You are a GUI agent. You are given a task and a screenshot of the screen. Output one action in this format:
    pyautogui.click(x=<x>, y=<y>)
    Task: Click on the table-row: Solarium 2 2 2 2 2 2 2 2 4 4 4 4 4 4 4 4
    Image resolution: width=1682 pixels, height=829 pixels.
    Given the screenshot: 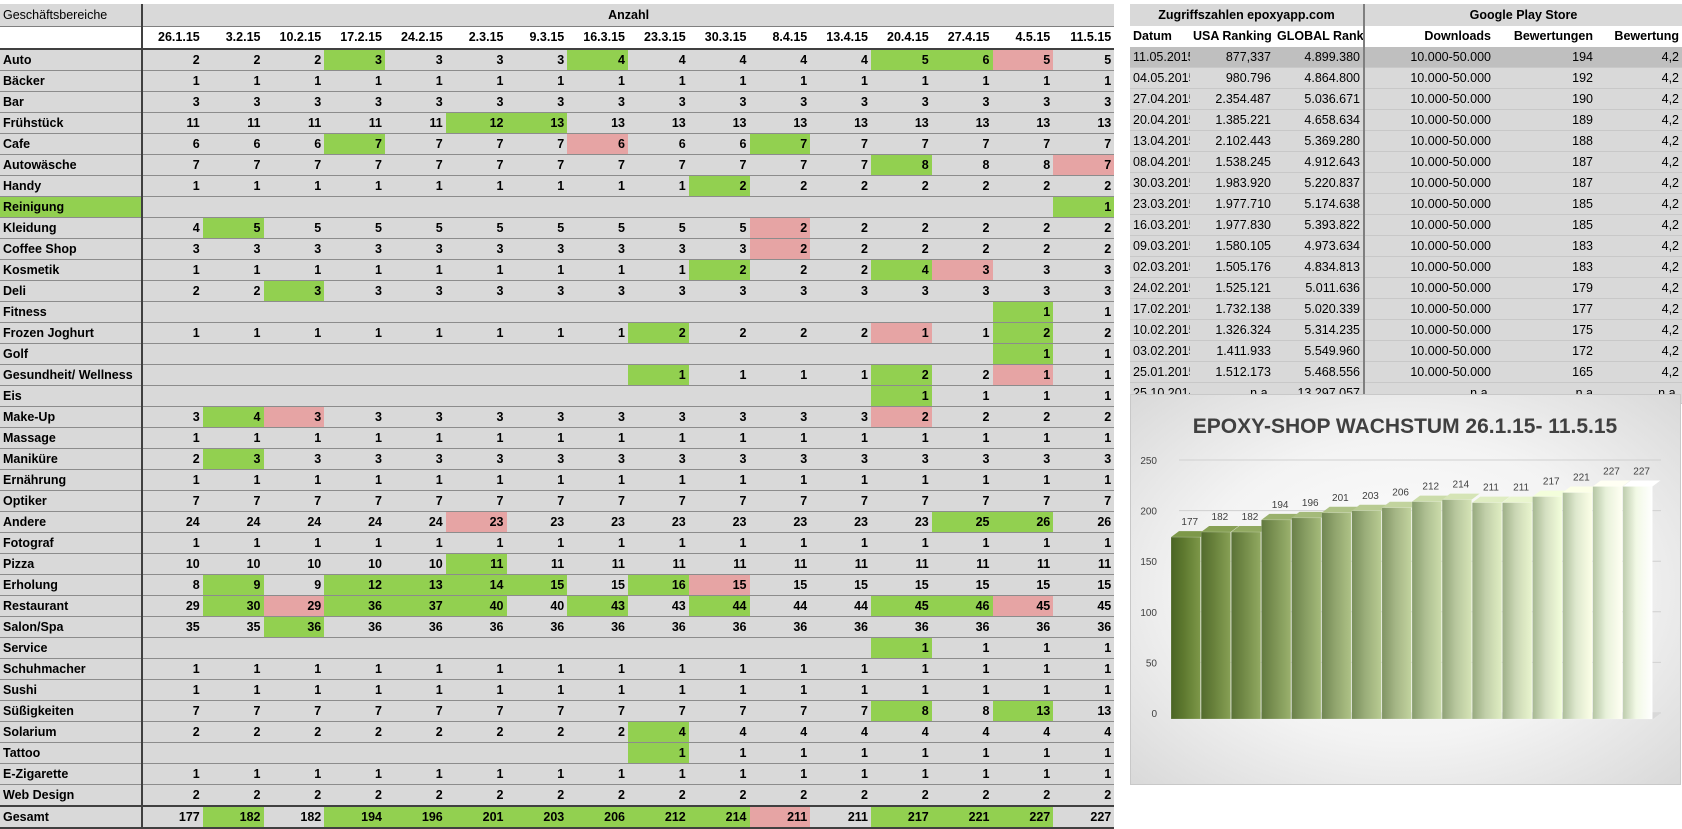 What is the action you would take?
    pyautogui.click(x=557, y=732)
    